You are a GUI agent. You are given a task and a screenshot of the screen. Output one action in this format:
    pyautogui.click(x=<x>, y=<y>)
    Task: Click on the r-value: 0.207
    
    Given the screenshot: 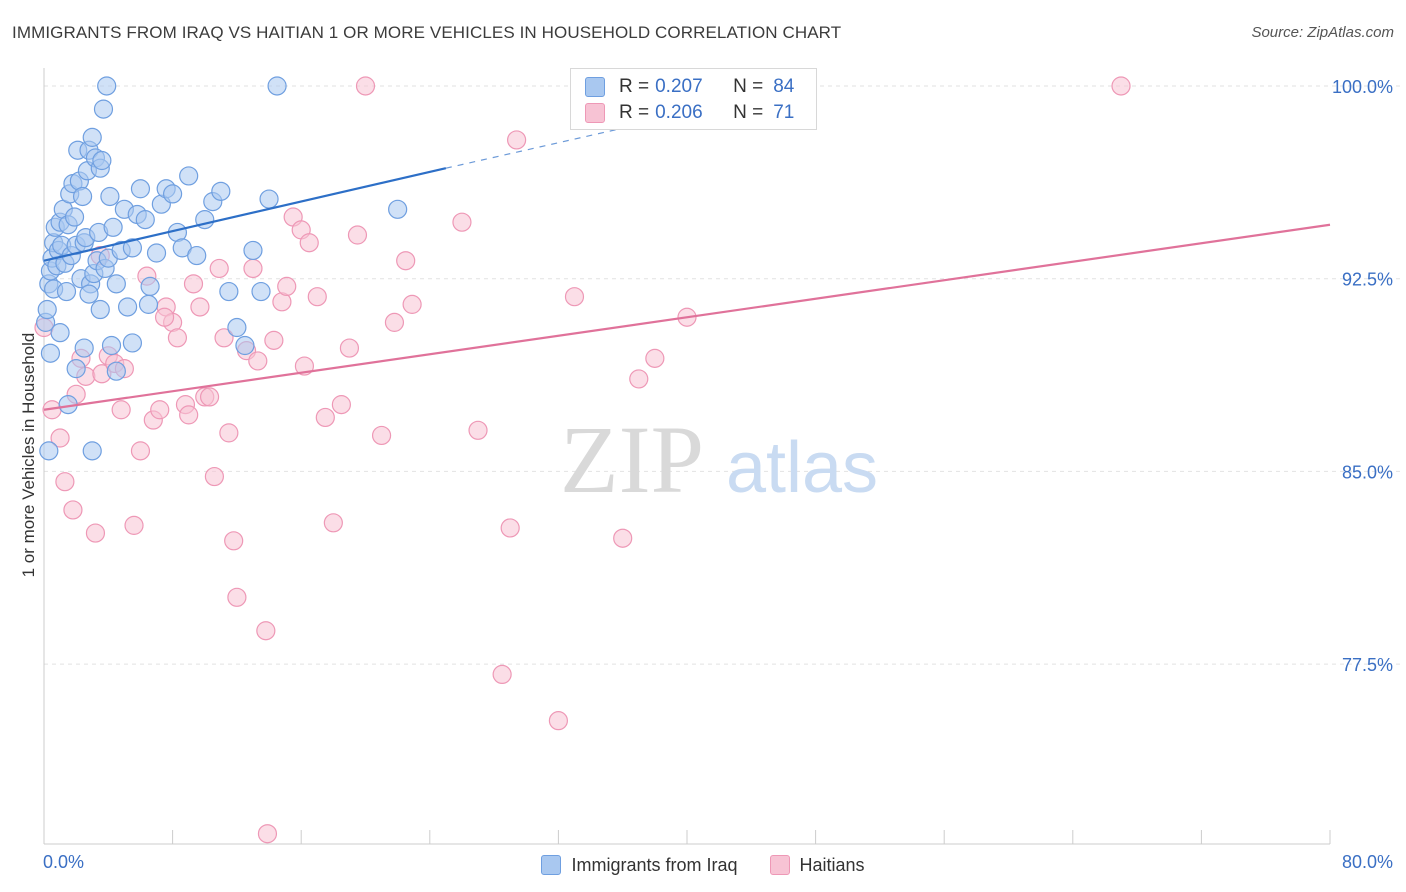 What is the action you would take?
    pyautogui.click(x=679, y=86)
    